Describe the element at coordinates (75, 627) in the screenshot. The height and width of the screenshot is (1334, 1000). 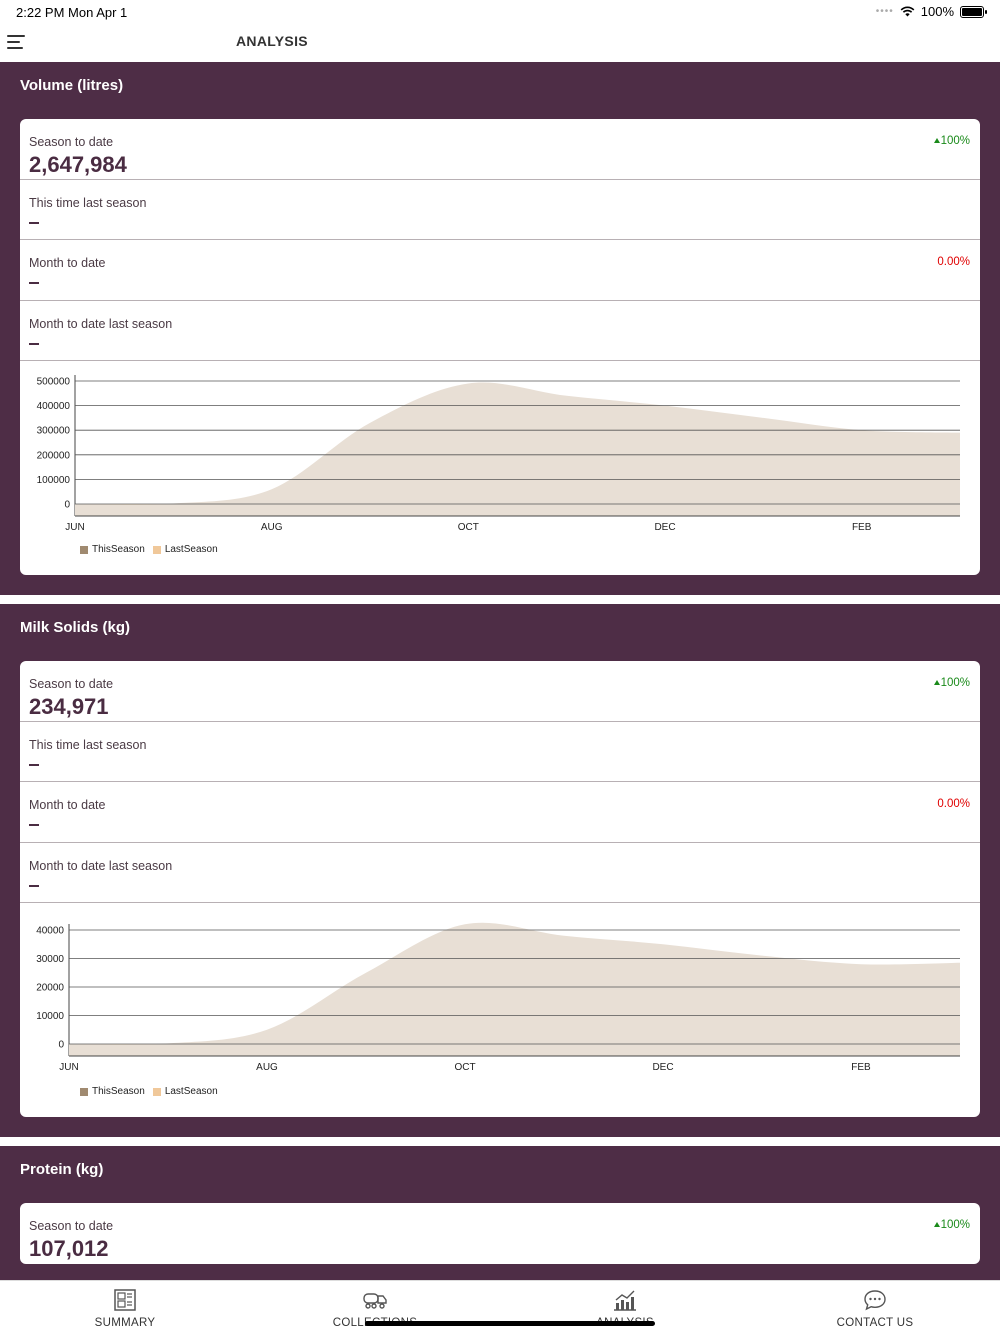
I see `section-title: Milk Solids (kg)` at that location.